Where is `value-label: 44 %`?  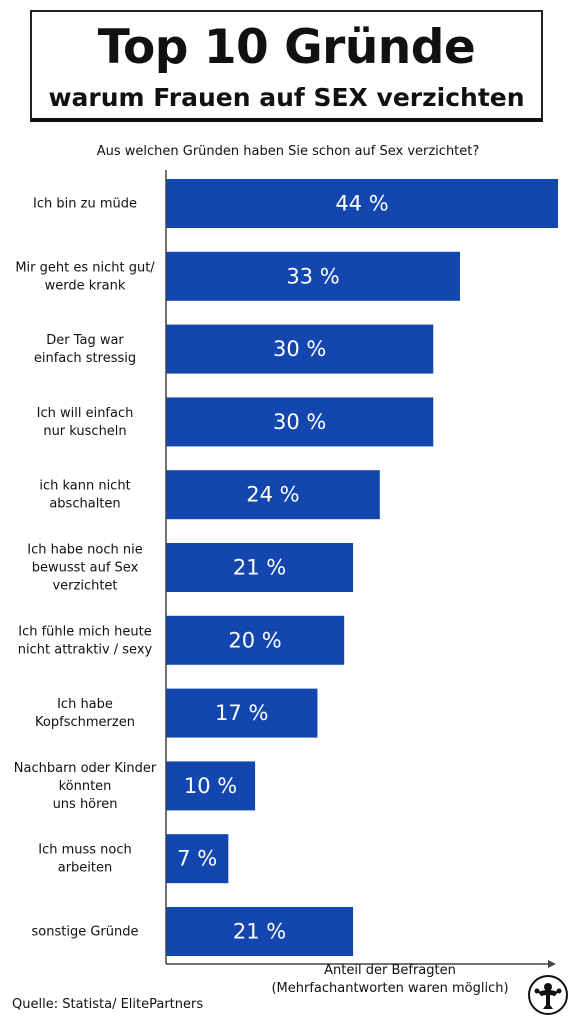 value-label: 44 % is located at coordinates (361, 204).